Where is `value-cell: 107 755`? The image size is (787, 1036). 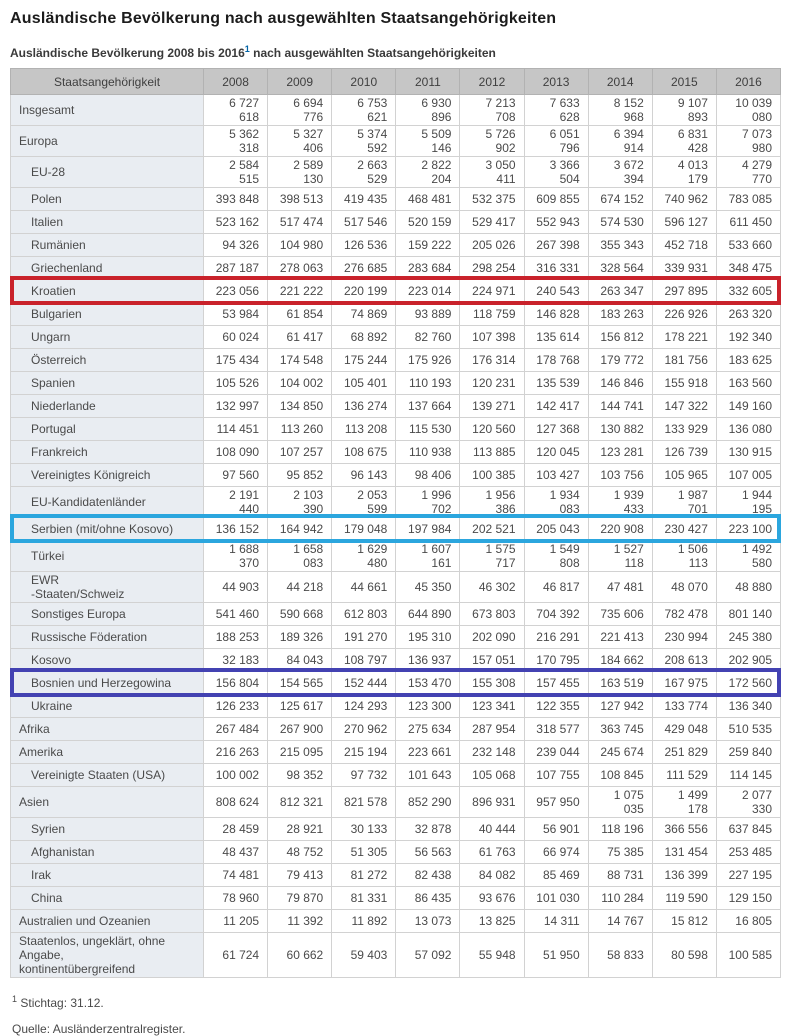
value-cell: 107 755 is located at coordinates (556, 775).